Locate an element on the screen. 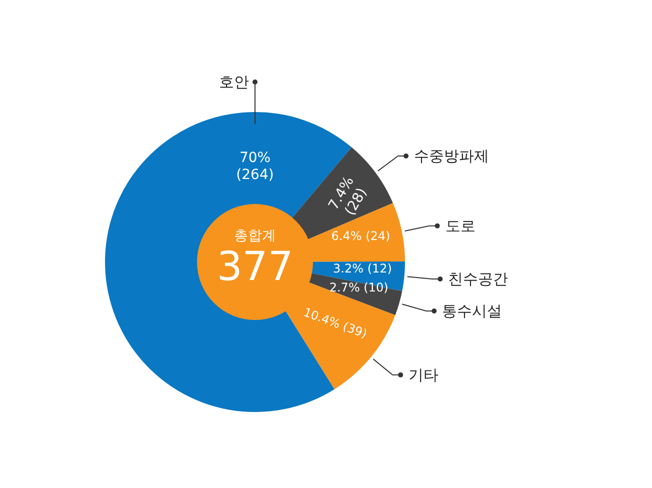 The image size is (652, 488). slice-label: 수중방파제 is located at coordinates (452, 156).